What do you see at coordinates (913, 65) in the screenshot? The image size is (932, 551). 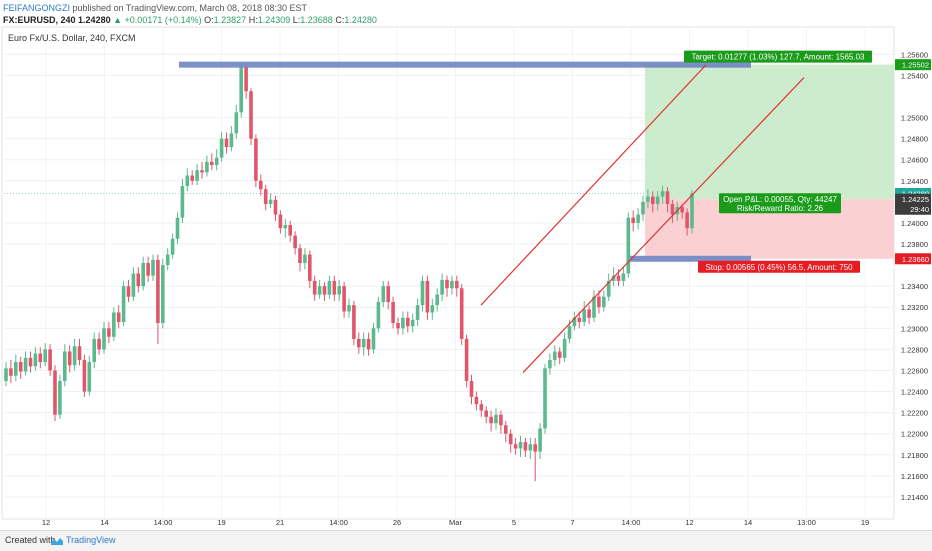 I see `price-label-target` at bounding box center [913, 65].